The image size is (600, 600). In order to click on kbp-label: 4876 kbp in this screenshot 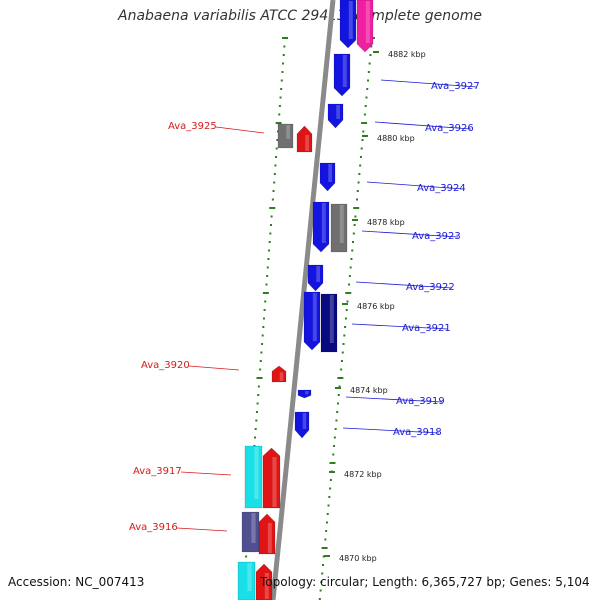, I will do `click(376, 306)`.